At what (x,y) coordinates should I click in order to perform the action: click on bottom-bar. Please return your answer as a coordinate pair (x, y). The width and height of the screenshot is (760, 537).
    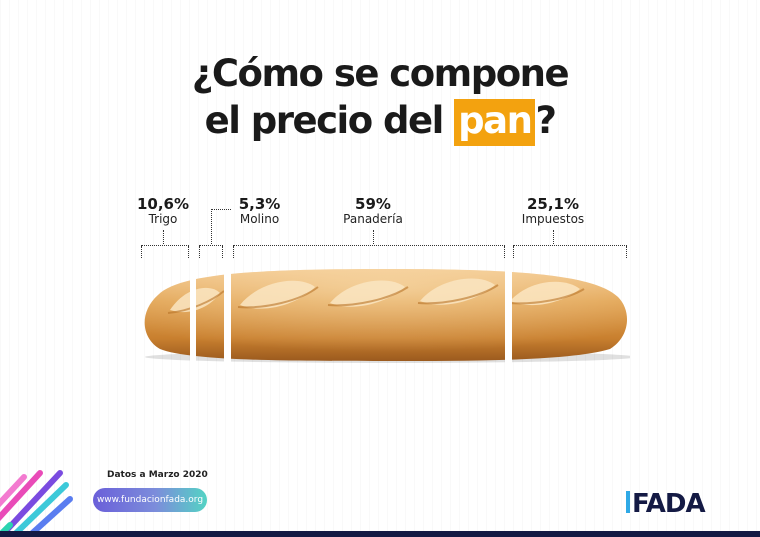
    Looking at the image, I should click on (380, 534).